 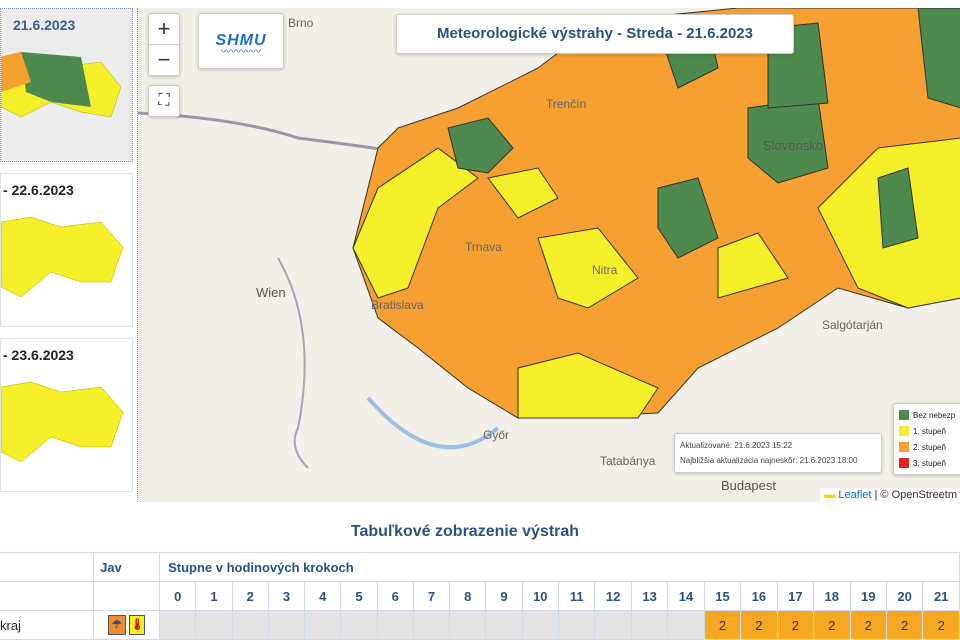 I want to click on col-jav: Jav, so click(x=127, y=567).